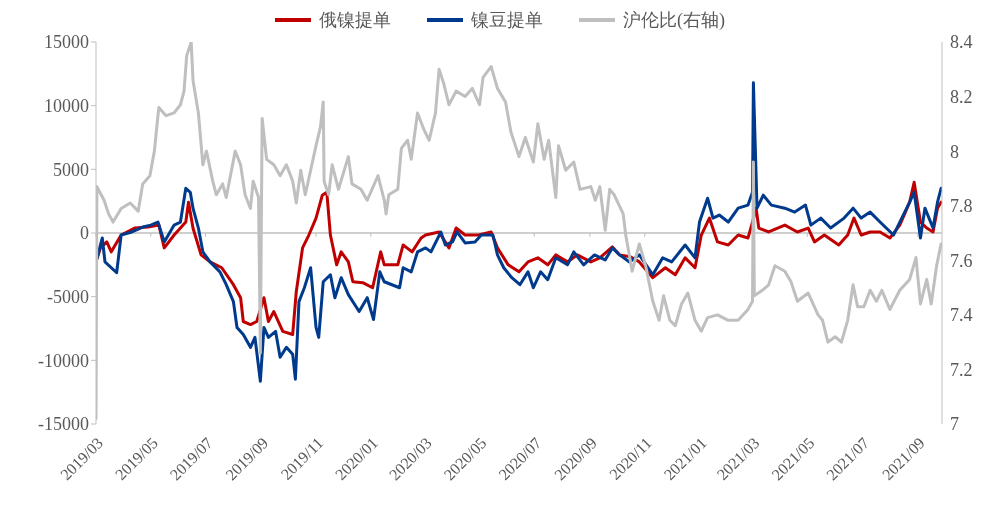 The image size is (1008, 512). I want to click on y2-tick-label: 7.8, so click(961, 206).